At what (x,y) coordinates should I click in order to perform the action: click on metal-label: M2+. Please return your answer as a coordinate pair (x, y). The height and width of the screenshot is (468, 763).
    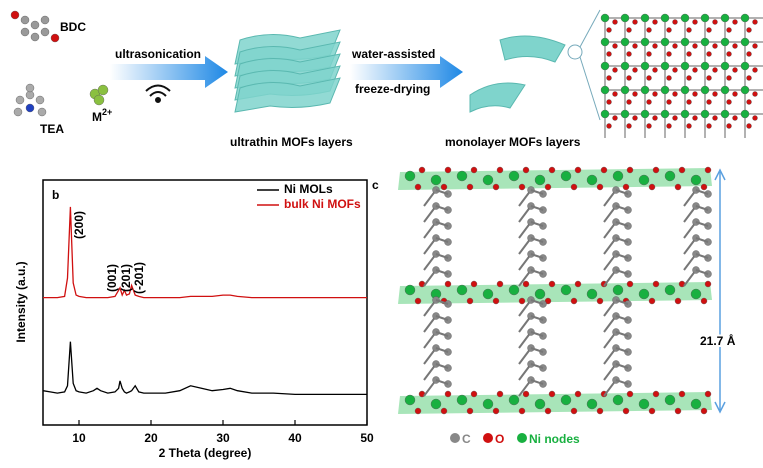
    Looking at the image, I should click on (102, 115).